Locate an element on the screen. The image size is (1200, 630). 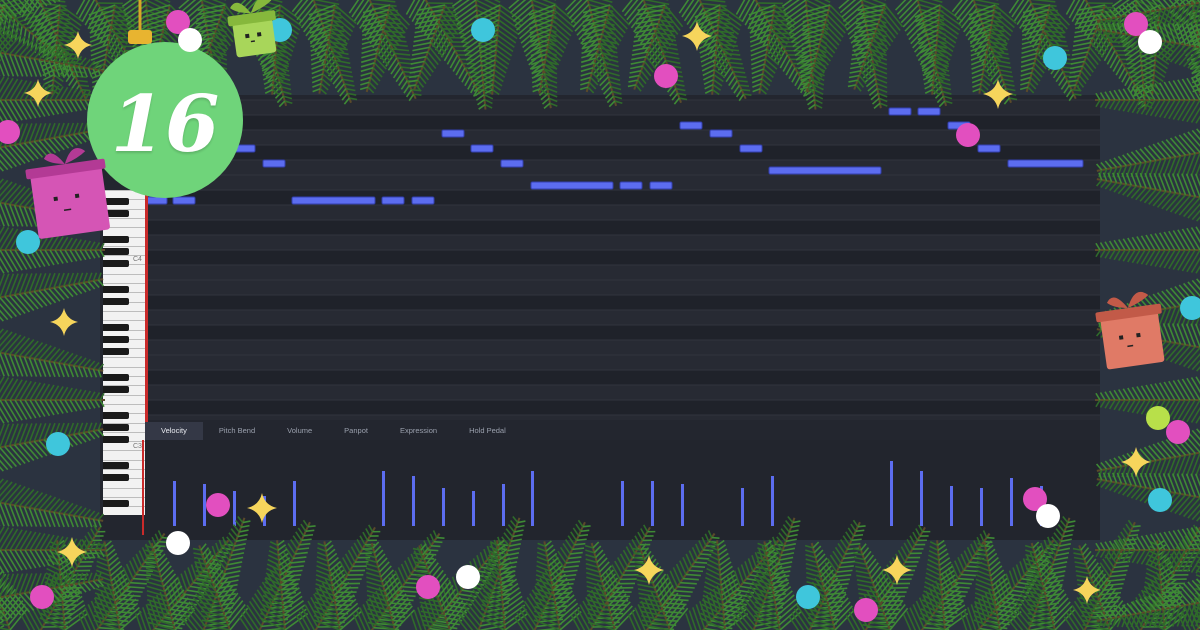
playhead is located at coordinates (143, 487).